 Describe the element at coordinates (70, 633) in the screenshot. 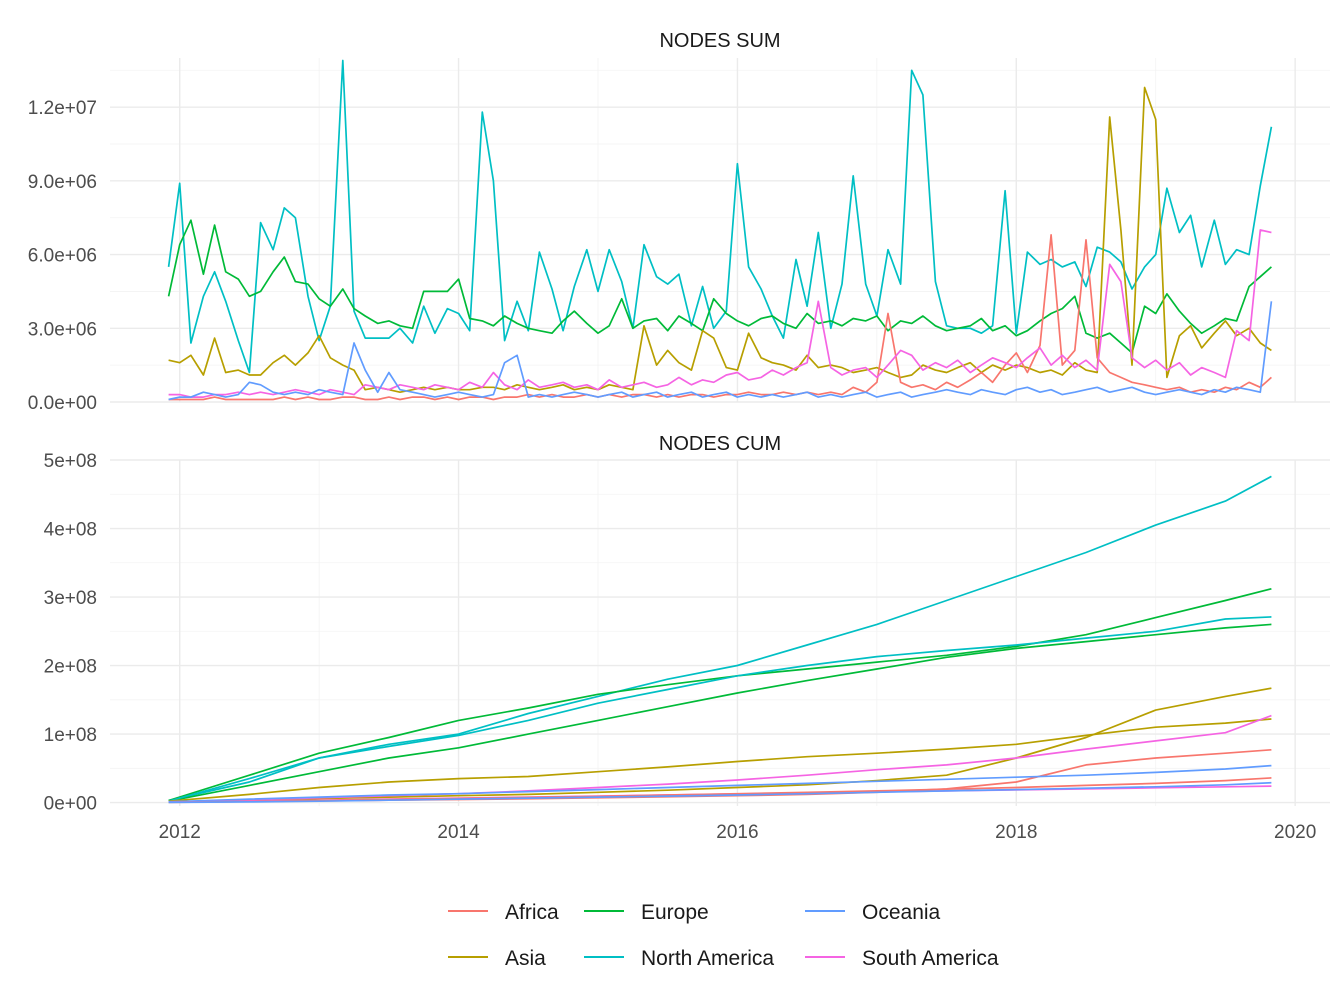

I see `panel-nodes-cum-y-ticks: 0e+00 1e+08 2e+08 3e+08 4e+08 5e+08` at that location.